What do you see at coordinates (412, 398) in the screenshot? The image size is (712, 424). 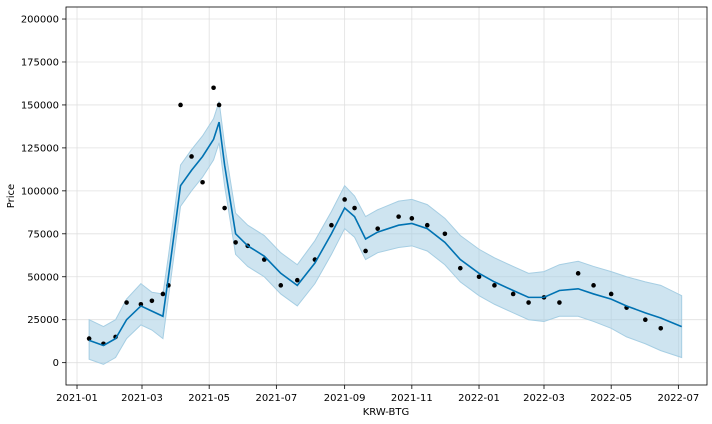 I see `x-tick-label: 2021-11` at bounding box center [412, 398].